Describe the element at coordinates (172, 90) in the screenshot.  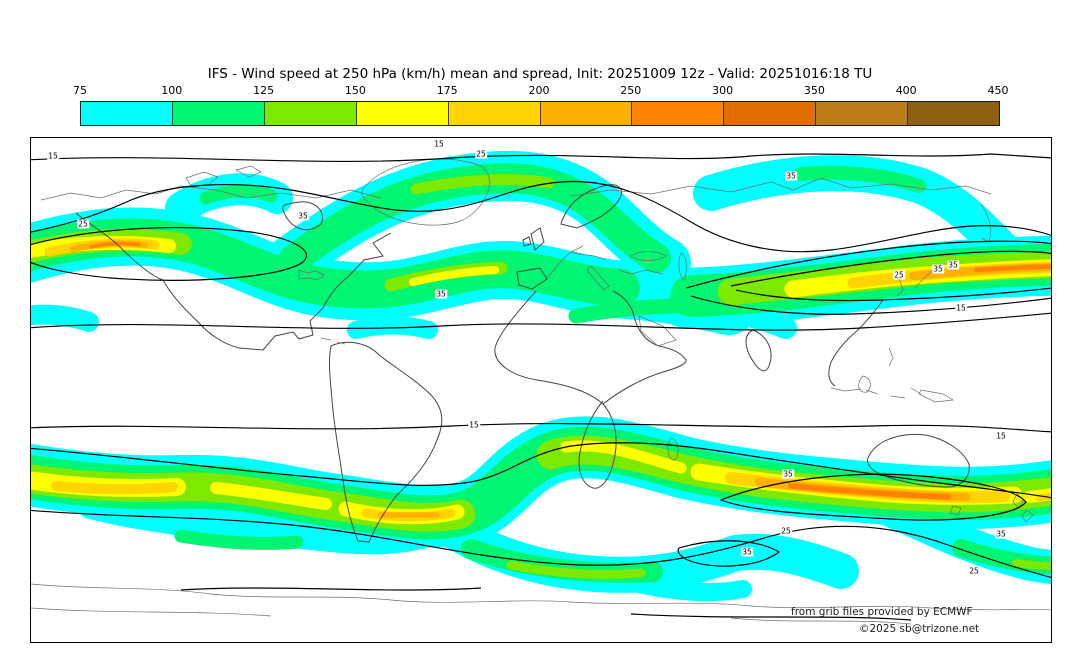
I see `colorbar-tick: 100` at that location.